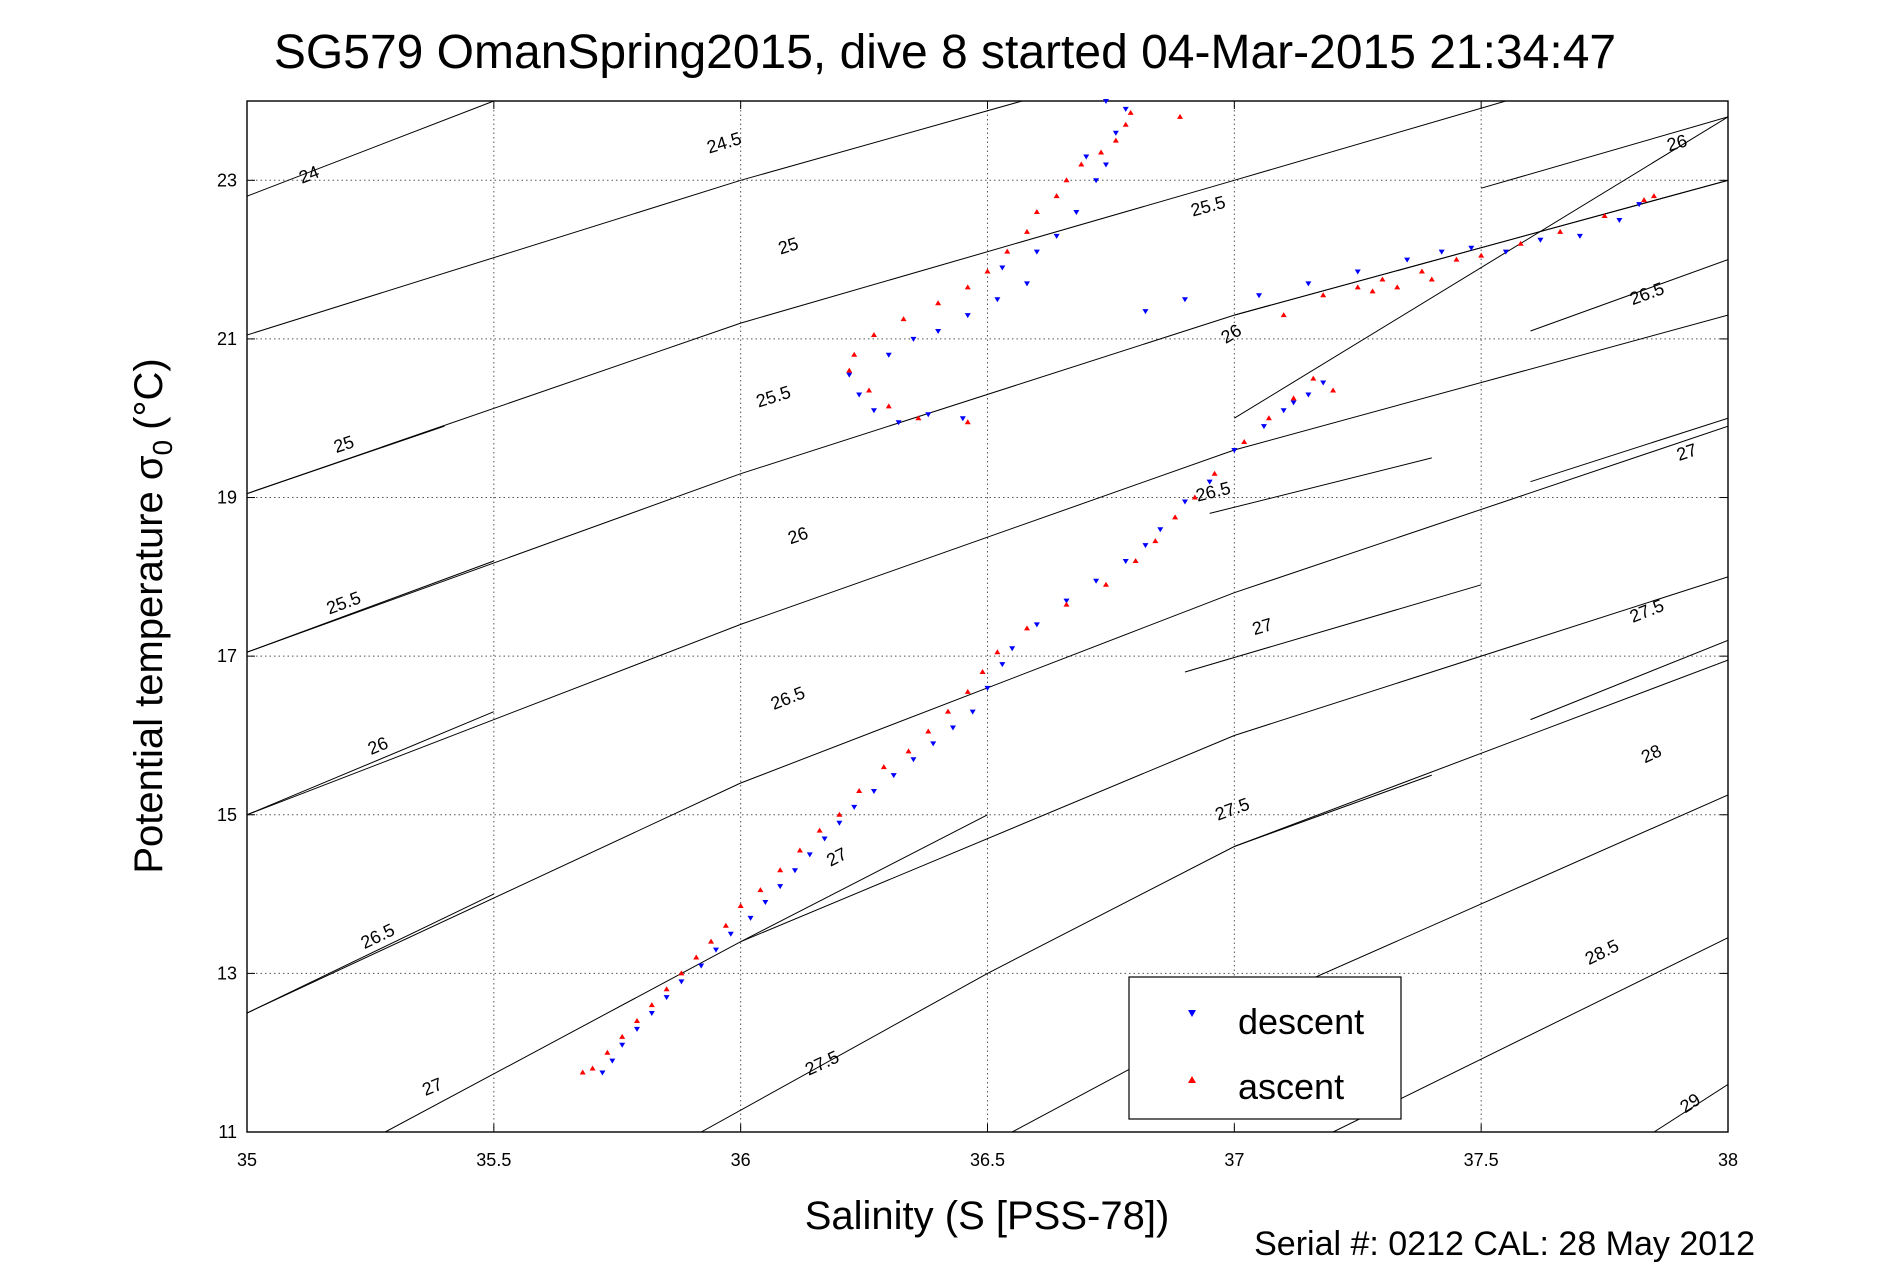 This screenshot has width=1891, height=1262. What do you see at coordinates (149, 394) in the screenshot?
I see `y-axis-label-unit: (°C)` at bounding box center [149, 394].